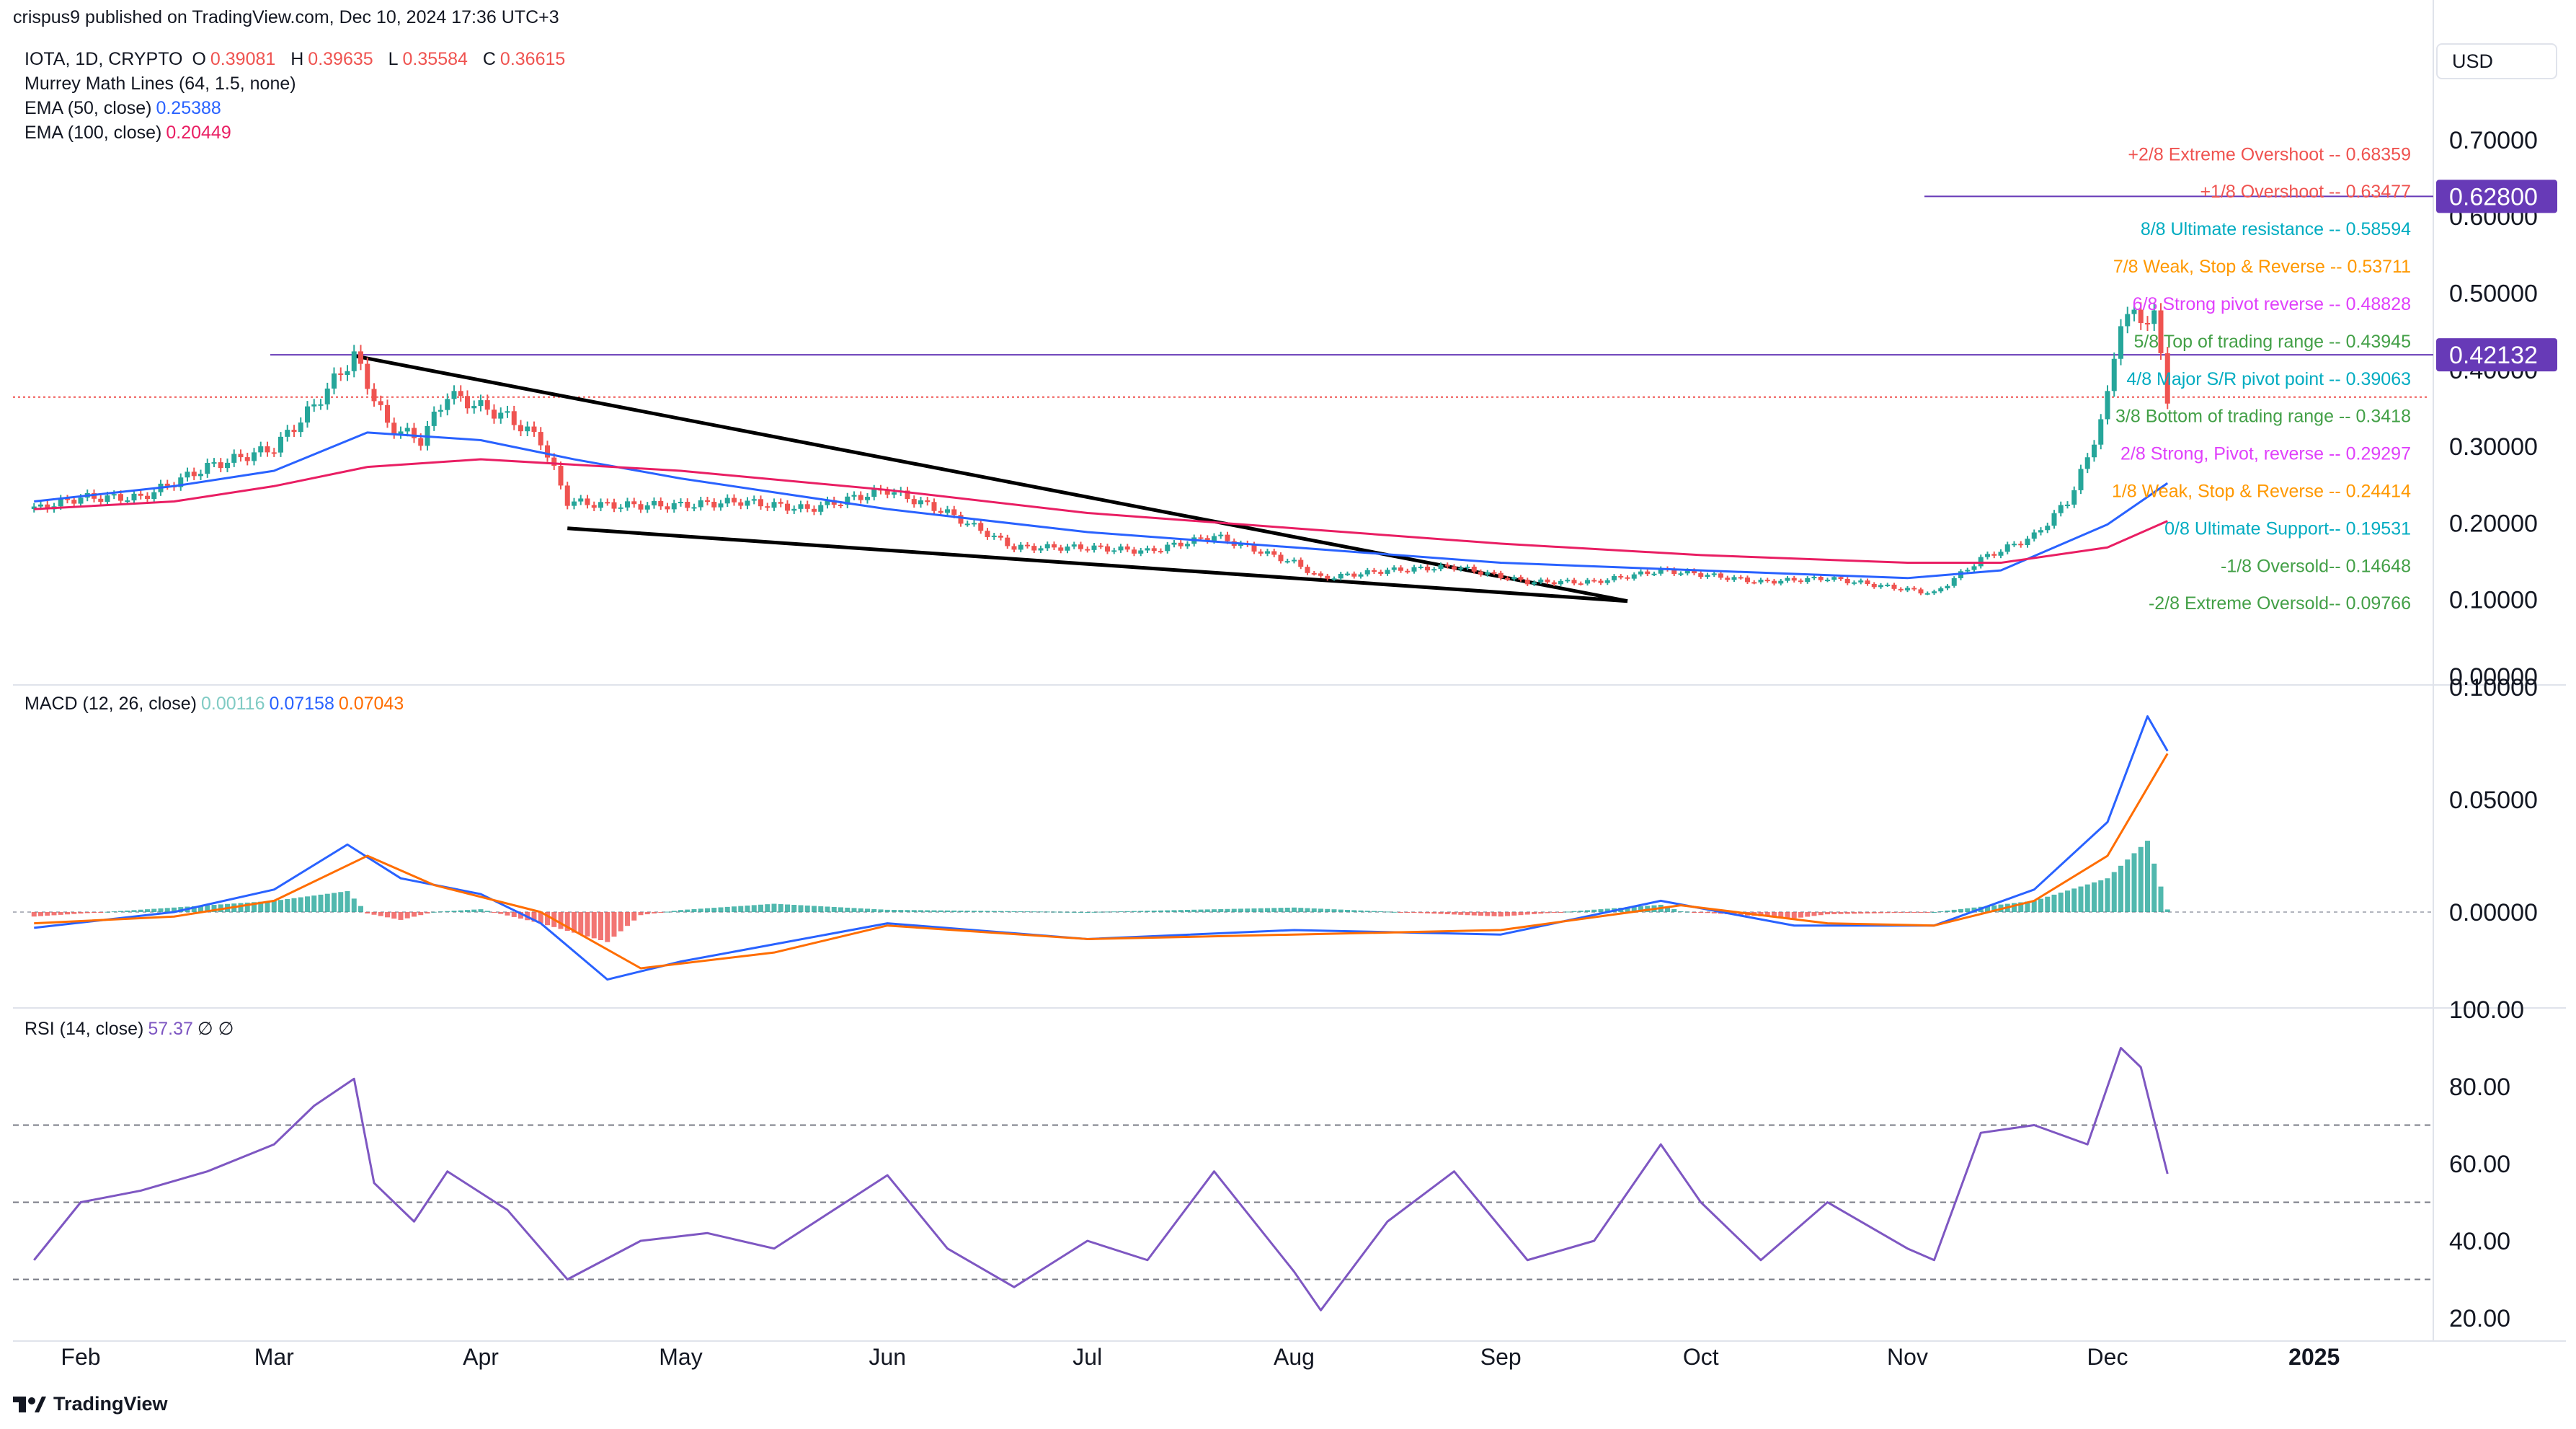 Image resolution: width=2576 pixels, height=1429 pixels. I want to click on price-axis-tick: 0.00000, so click(2493, 677).